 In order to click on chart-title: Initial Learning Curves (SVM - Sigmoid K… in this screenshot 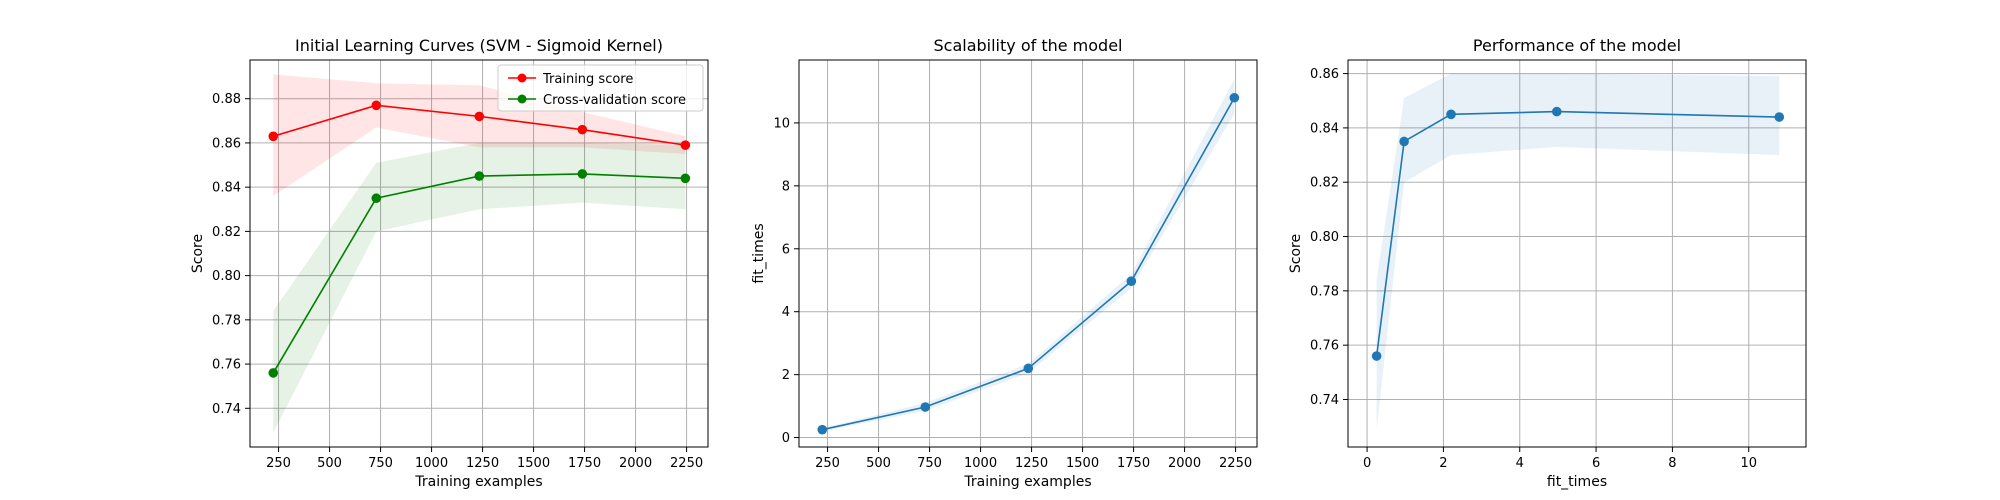, I will do `click(479, 45)`.